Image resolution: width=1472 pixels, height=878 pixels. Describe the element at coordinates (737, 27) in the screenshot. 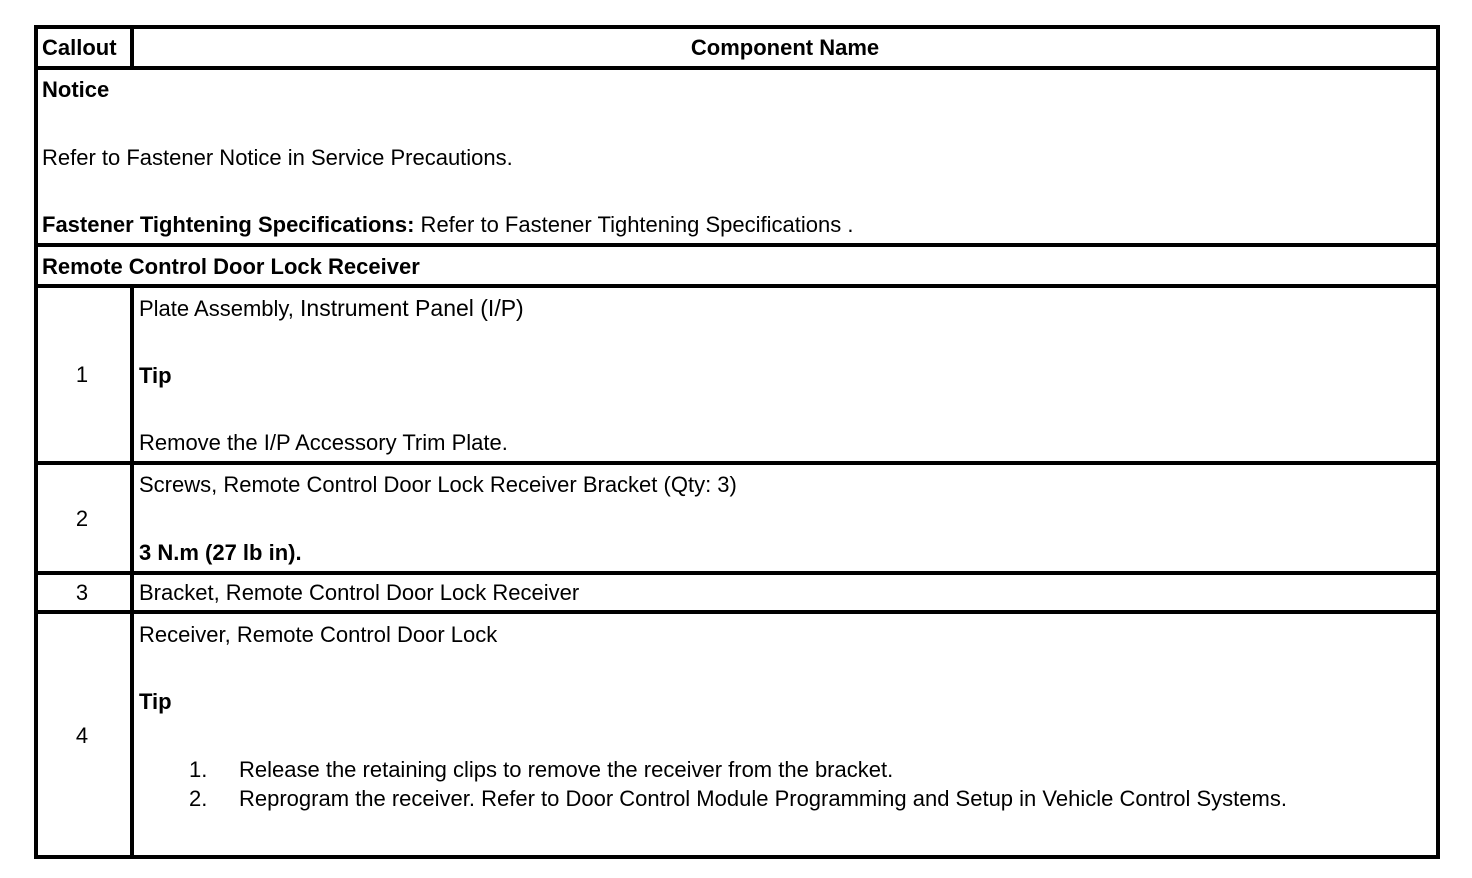

I see `table-border-top` at that location.